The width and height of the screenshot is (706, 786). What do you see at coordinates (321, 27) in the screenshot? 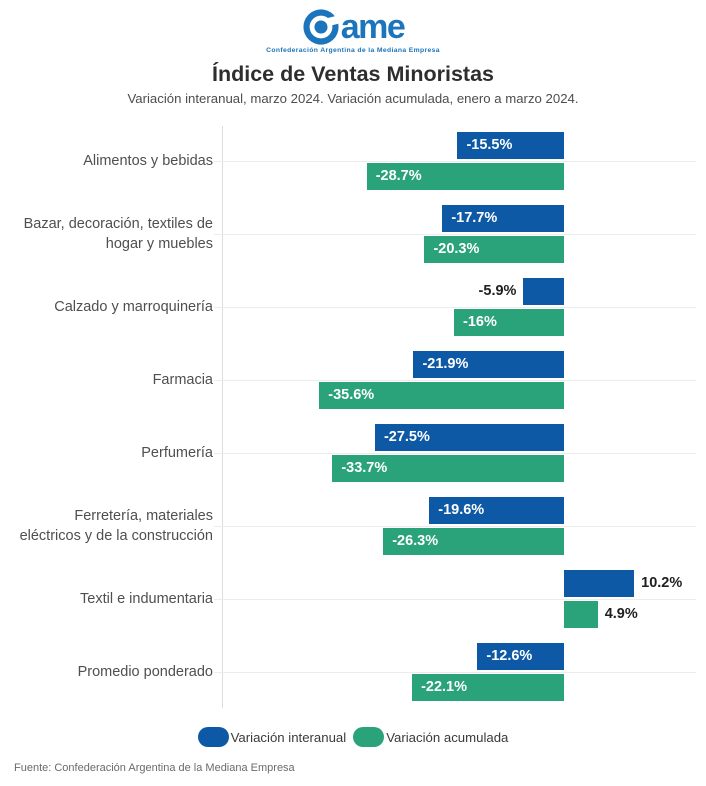
I see `came-circle-c-icon` at bounding box center [321, 27].